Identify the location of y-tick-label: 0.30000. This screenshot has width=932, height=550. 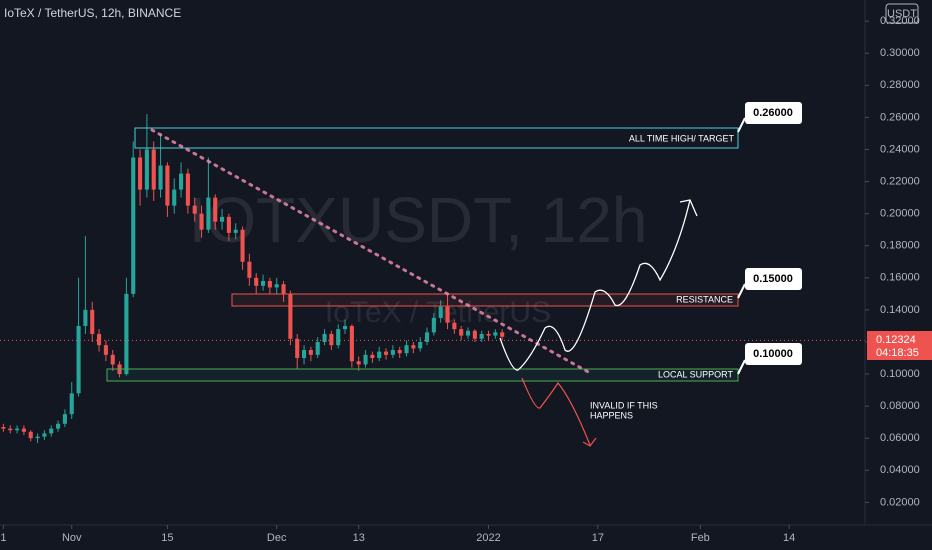
(900, 53).